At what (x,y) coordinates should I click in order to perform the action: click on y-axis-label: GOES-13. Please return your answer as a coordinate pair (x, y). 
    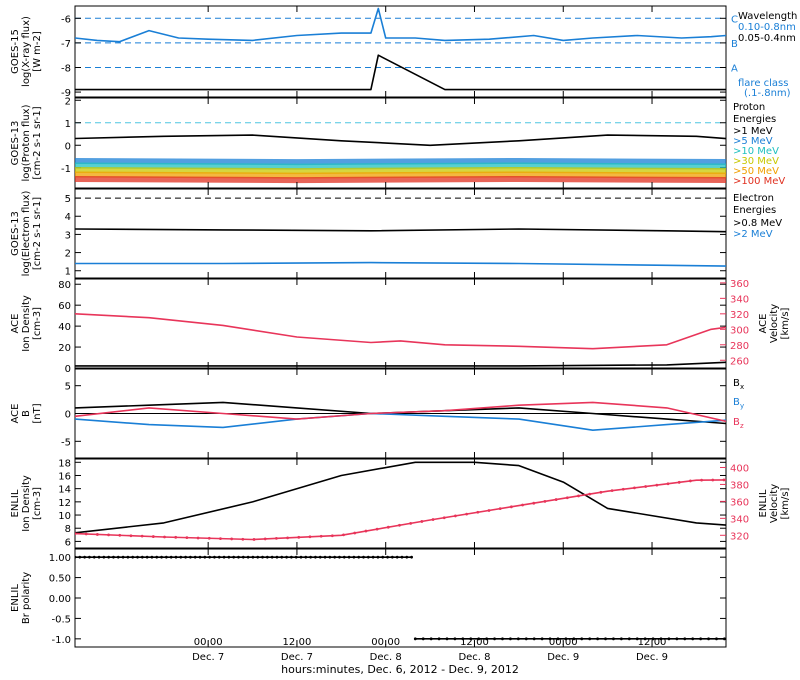
    Looking at the image, I should click on (15, 143).